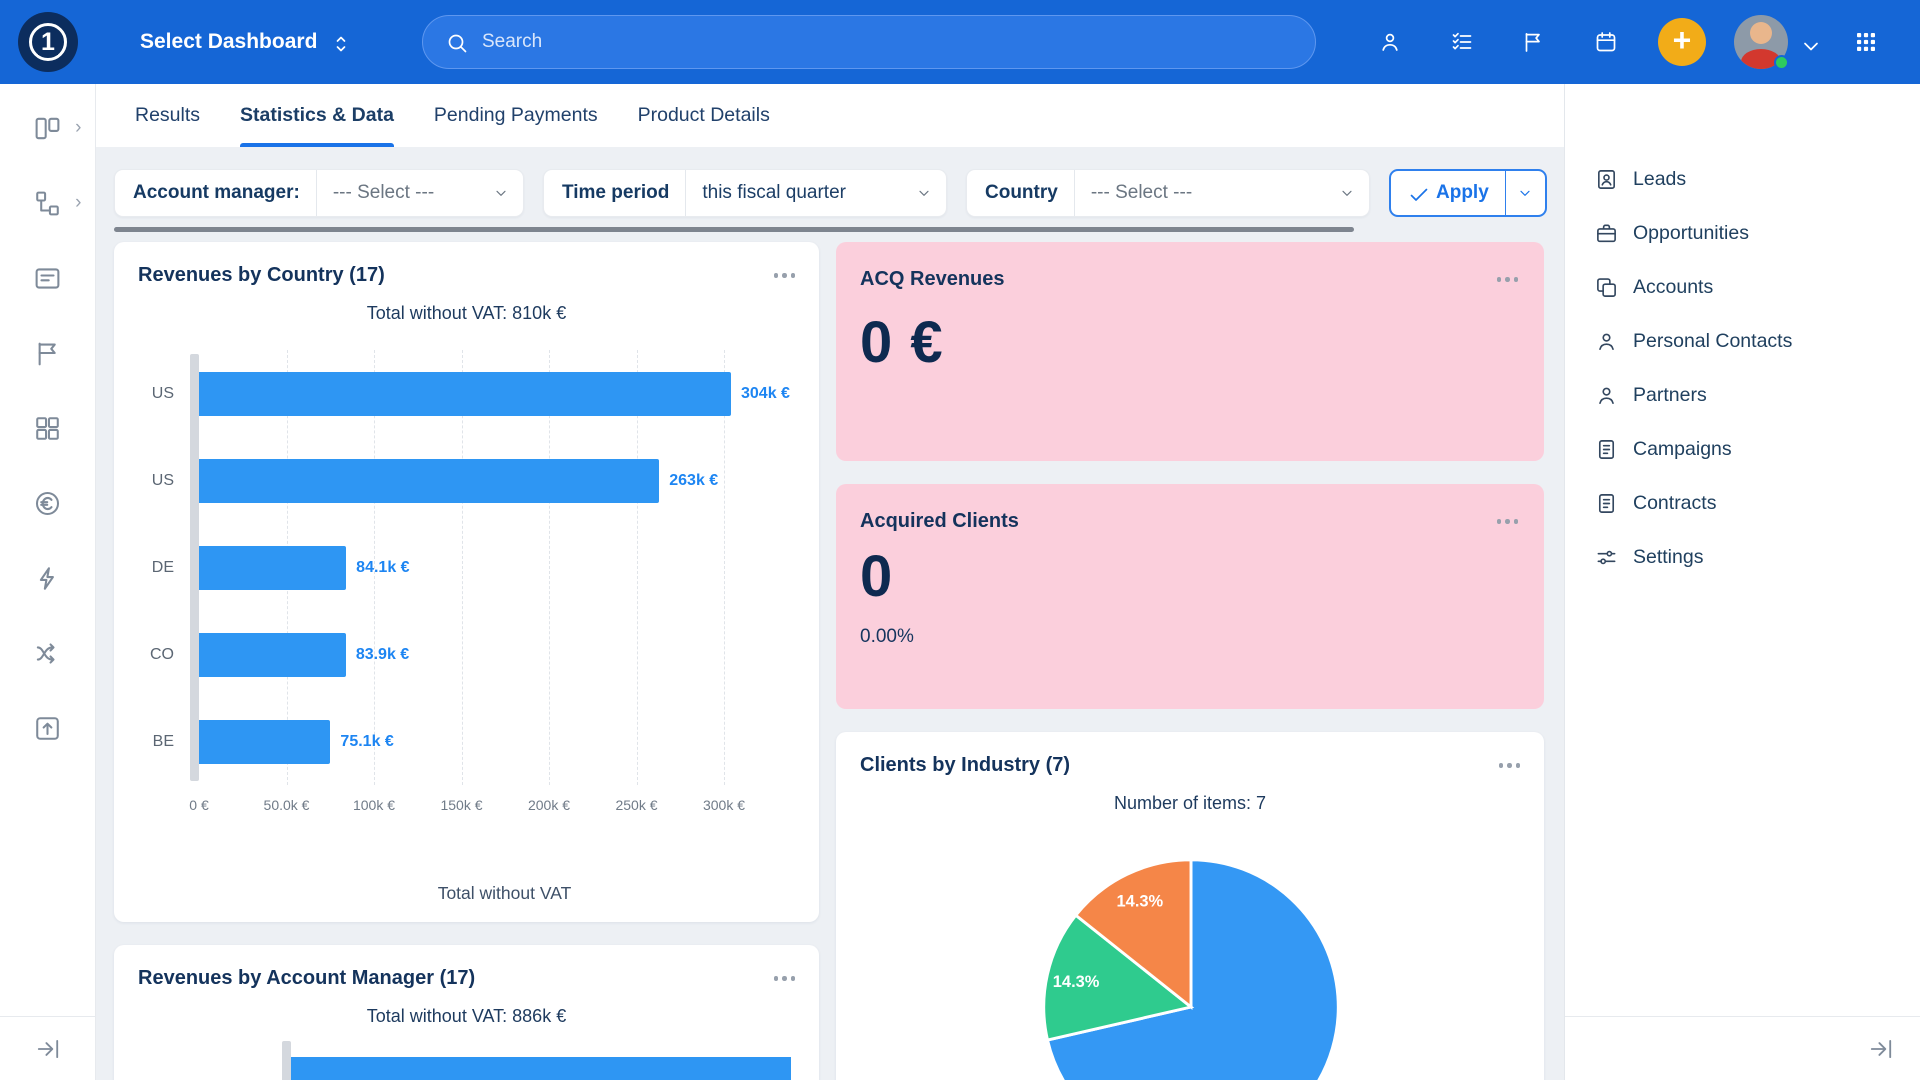  I want to click on chart-subtitle: Number of items: 7, so click(1190, 803).